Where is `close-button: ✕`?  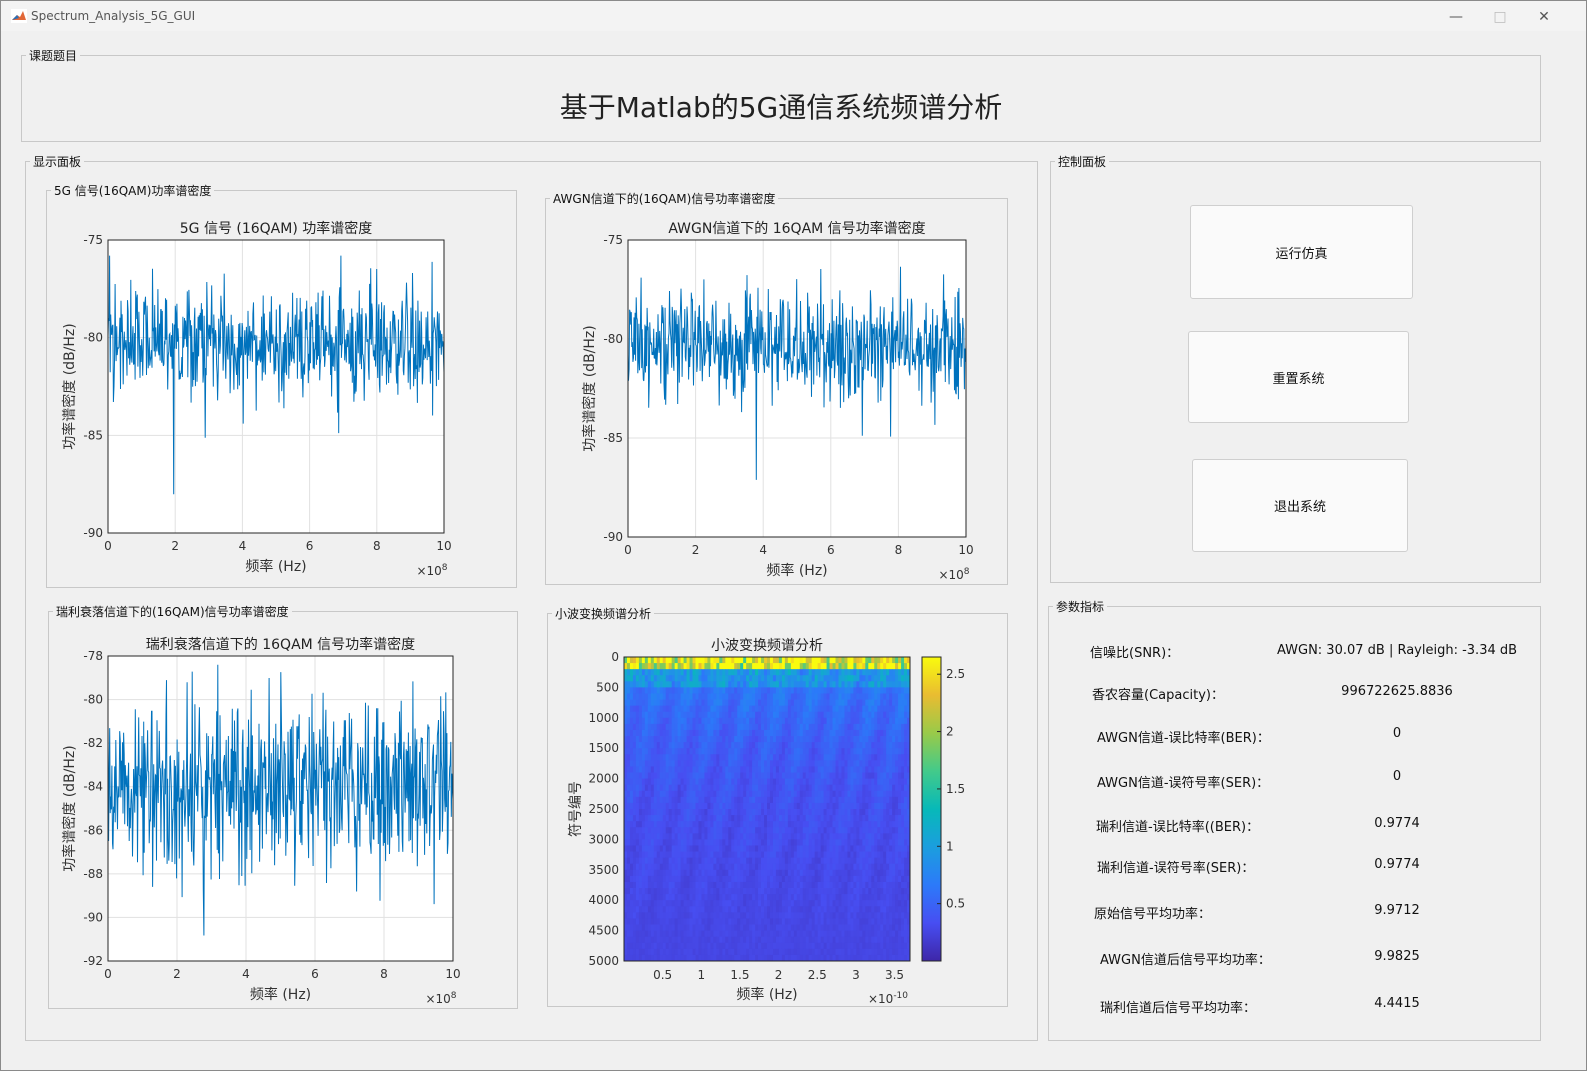 close-button: ✕ is located at coordinates (1544, 17).